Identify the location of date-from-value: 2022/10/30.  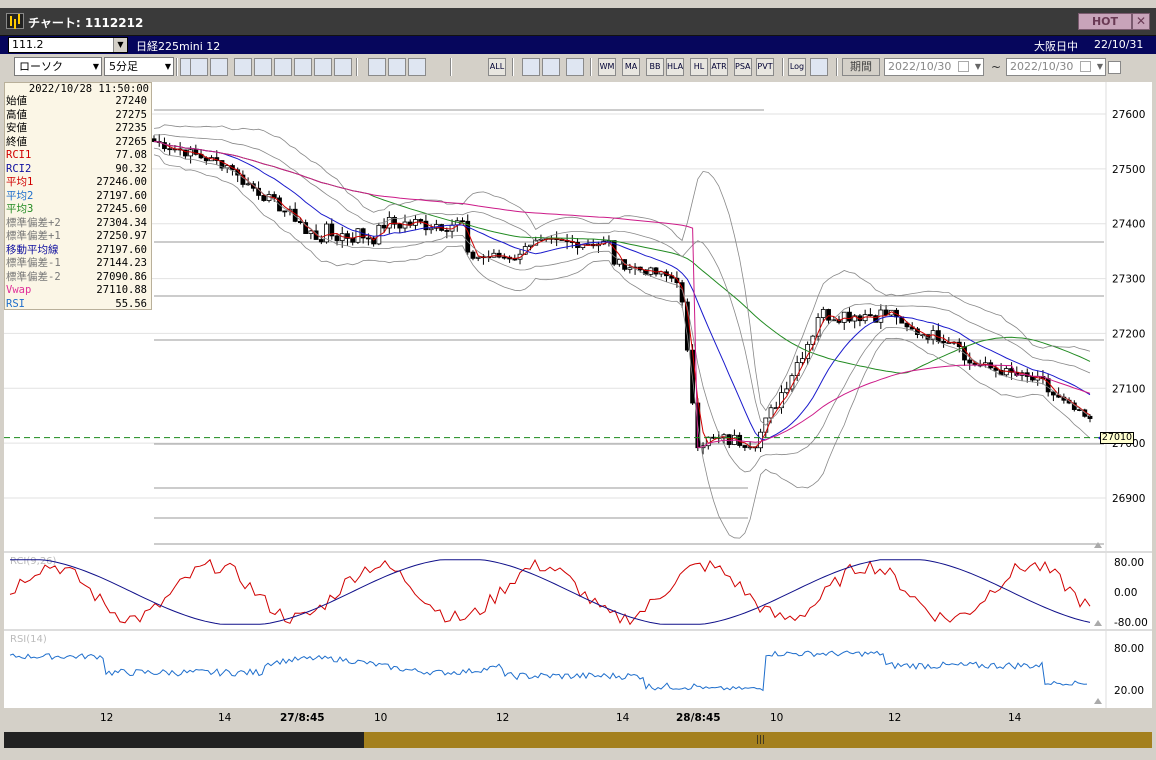
(920, 66).